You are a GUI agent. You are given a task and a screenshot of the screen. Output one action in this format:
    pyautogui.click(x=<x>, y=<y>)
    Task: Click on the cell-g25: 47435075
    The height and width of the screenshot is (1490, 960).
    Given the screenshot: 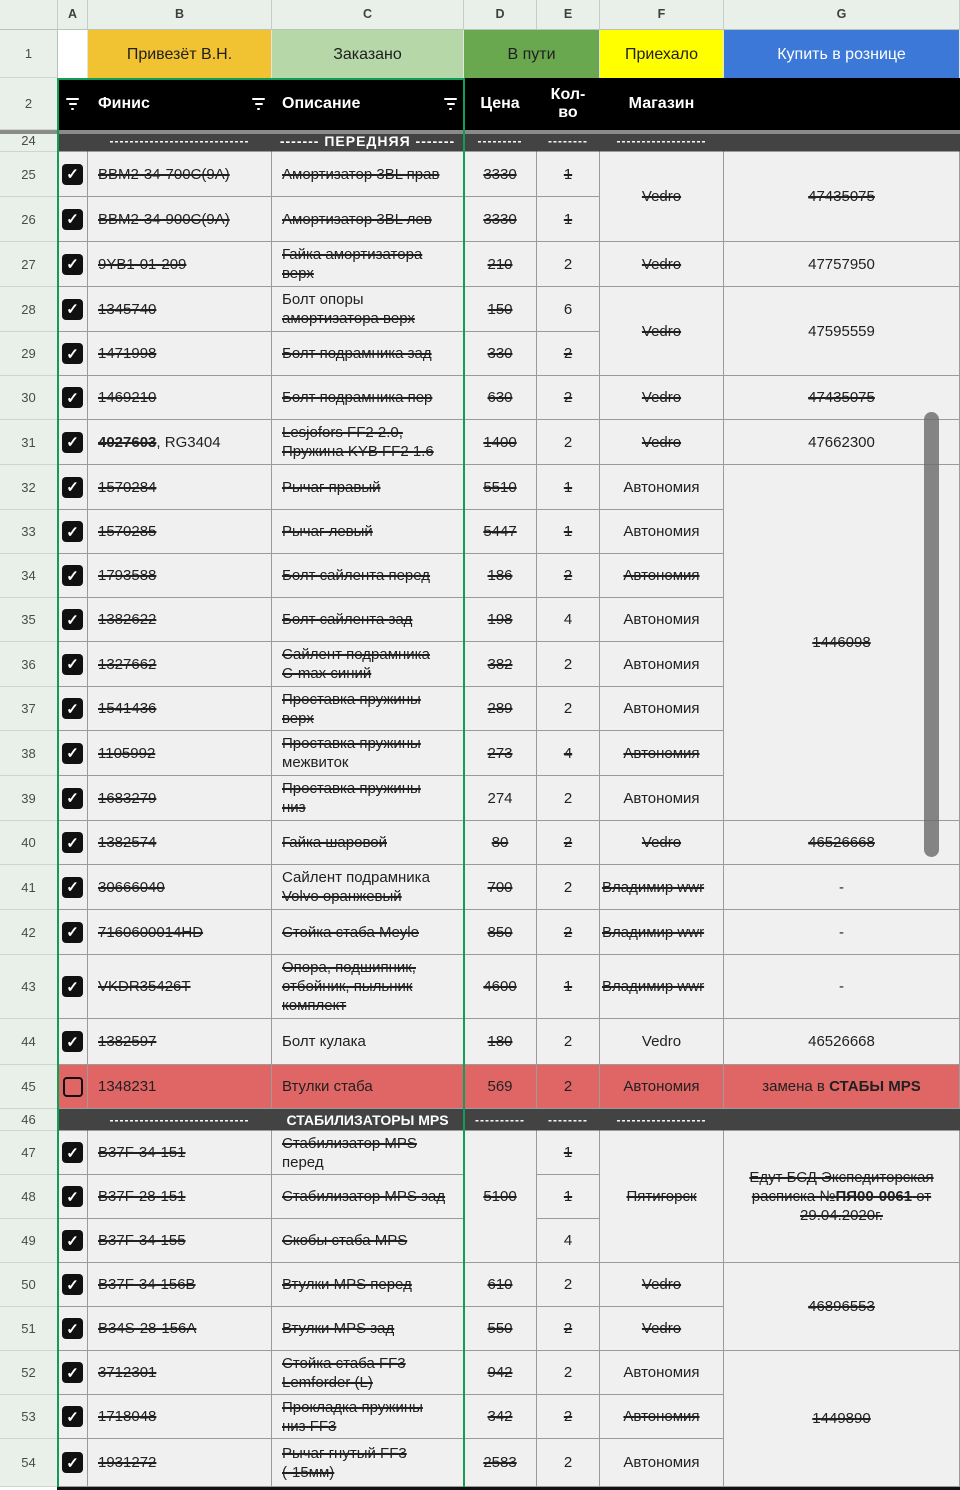 What is the action you would take?
    pyautogui.click(x=842, y=197)
    